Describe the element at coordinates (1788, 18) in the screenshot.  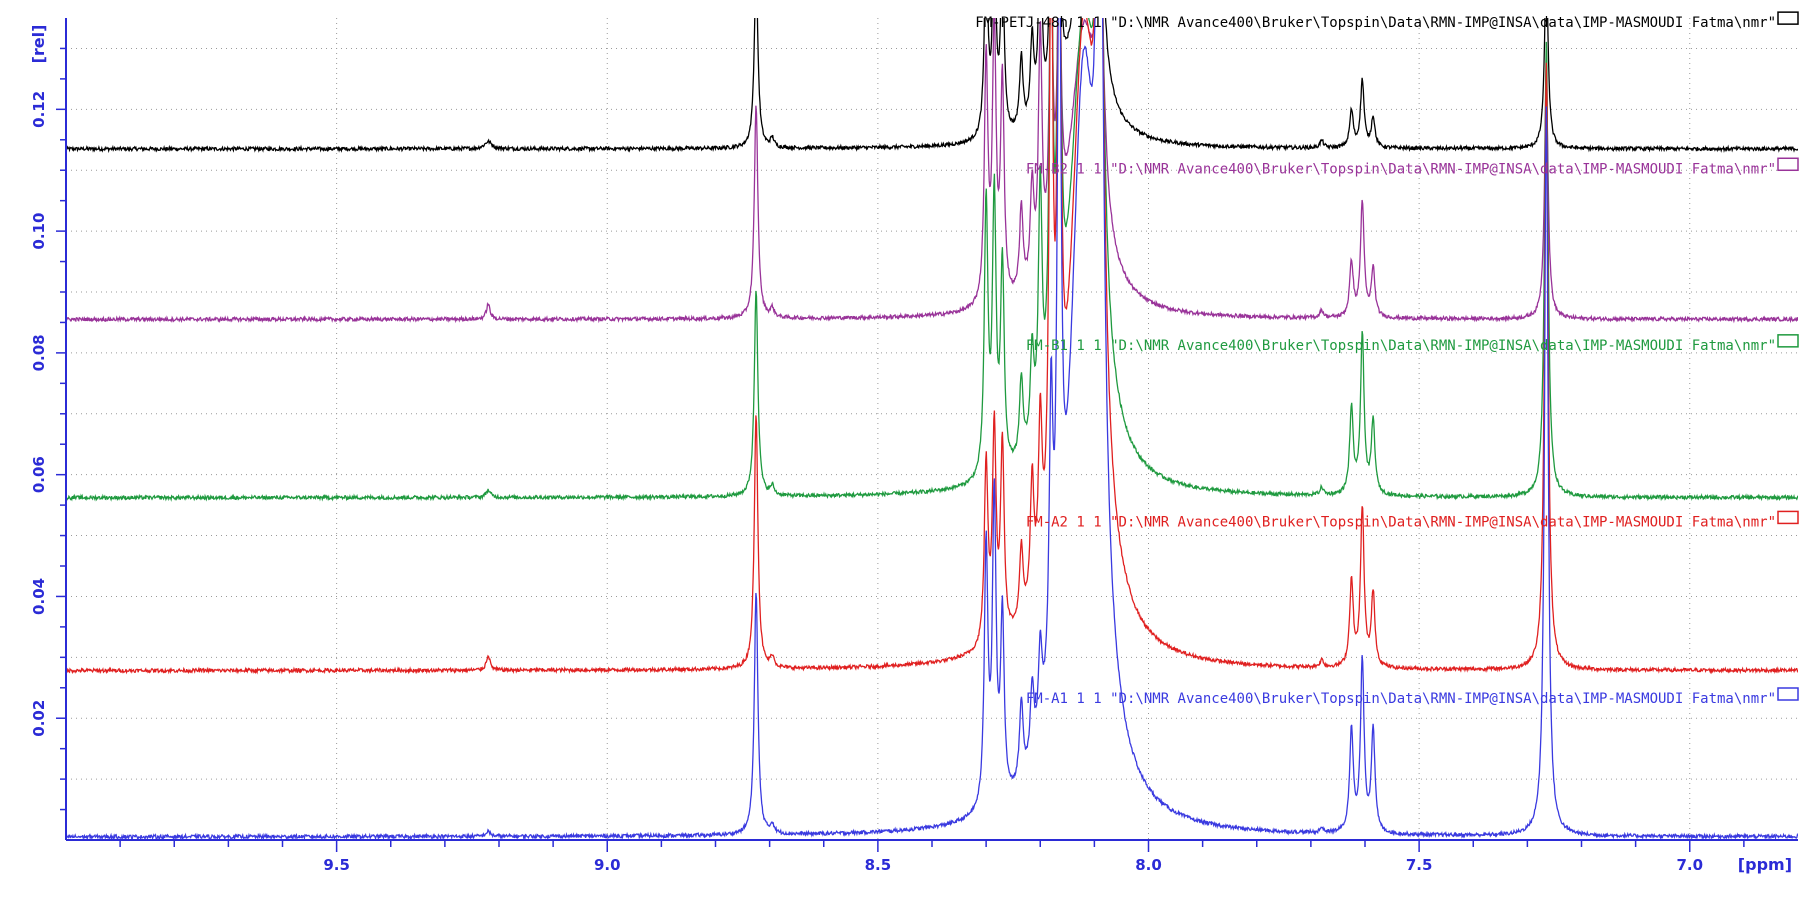
I see `series-swatch-fm-petj-48h` at that location.